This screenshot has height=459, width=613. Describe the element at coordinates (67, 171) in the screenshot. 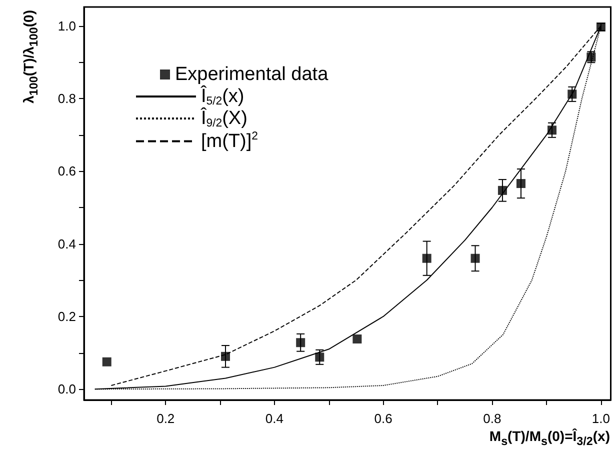

I see `y-tick-label: 0.6` at that location.